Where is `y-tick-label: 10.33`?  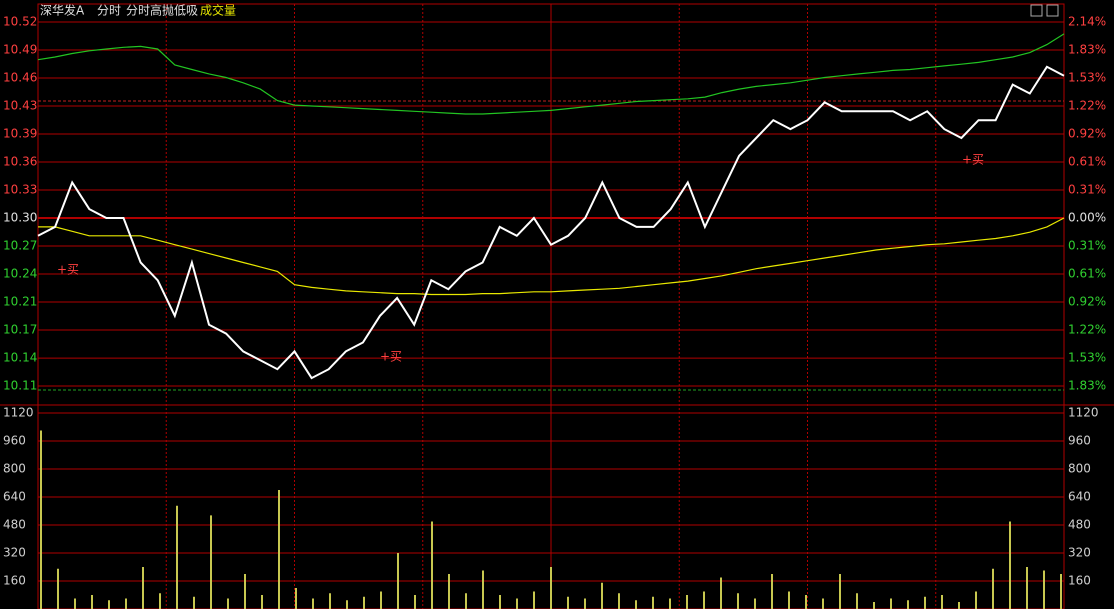
y-tick-label: 10.33 is located at coordinates (20, 189).